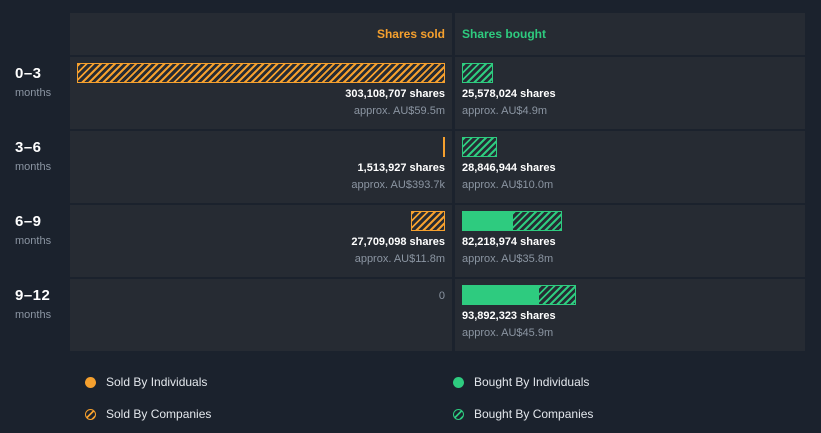 The width and height of the screenshot is (821, 433). Describe the element at coordinates (628, 241) in the screenshot. I see `bought-cell: 82,218,974 shares approx. AU$35.8m` at that location.